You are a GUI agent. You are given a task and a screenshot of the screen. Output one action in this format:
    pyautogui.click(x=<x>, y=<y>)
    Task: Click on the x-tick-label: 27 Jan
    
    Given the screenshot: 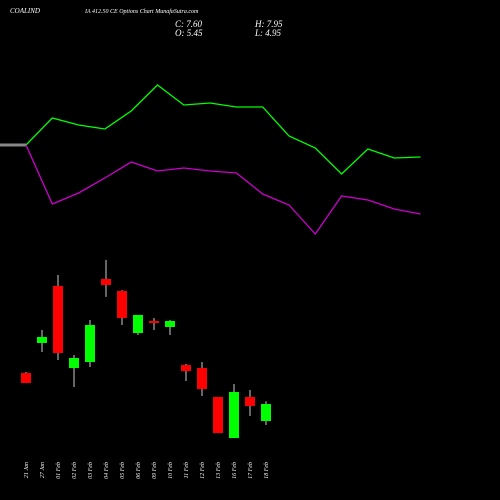 What is the action you would take?
    pyautogui.click(x=43, y=470)
    